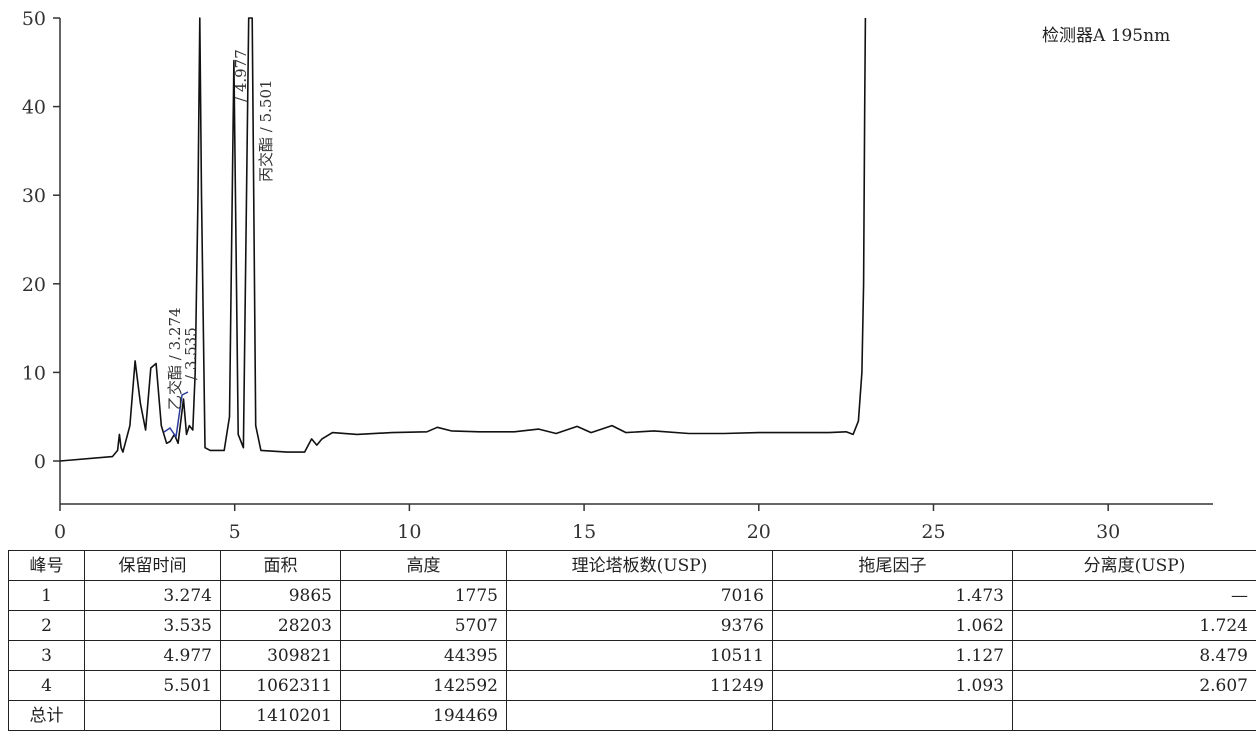 The width and height of the screenshot is (1256, 731). I want to click on y-tick-label: 30, so click(34, 196).